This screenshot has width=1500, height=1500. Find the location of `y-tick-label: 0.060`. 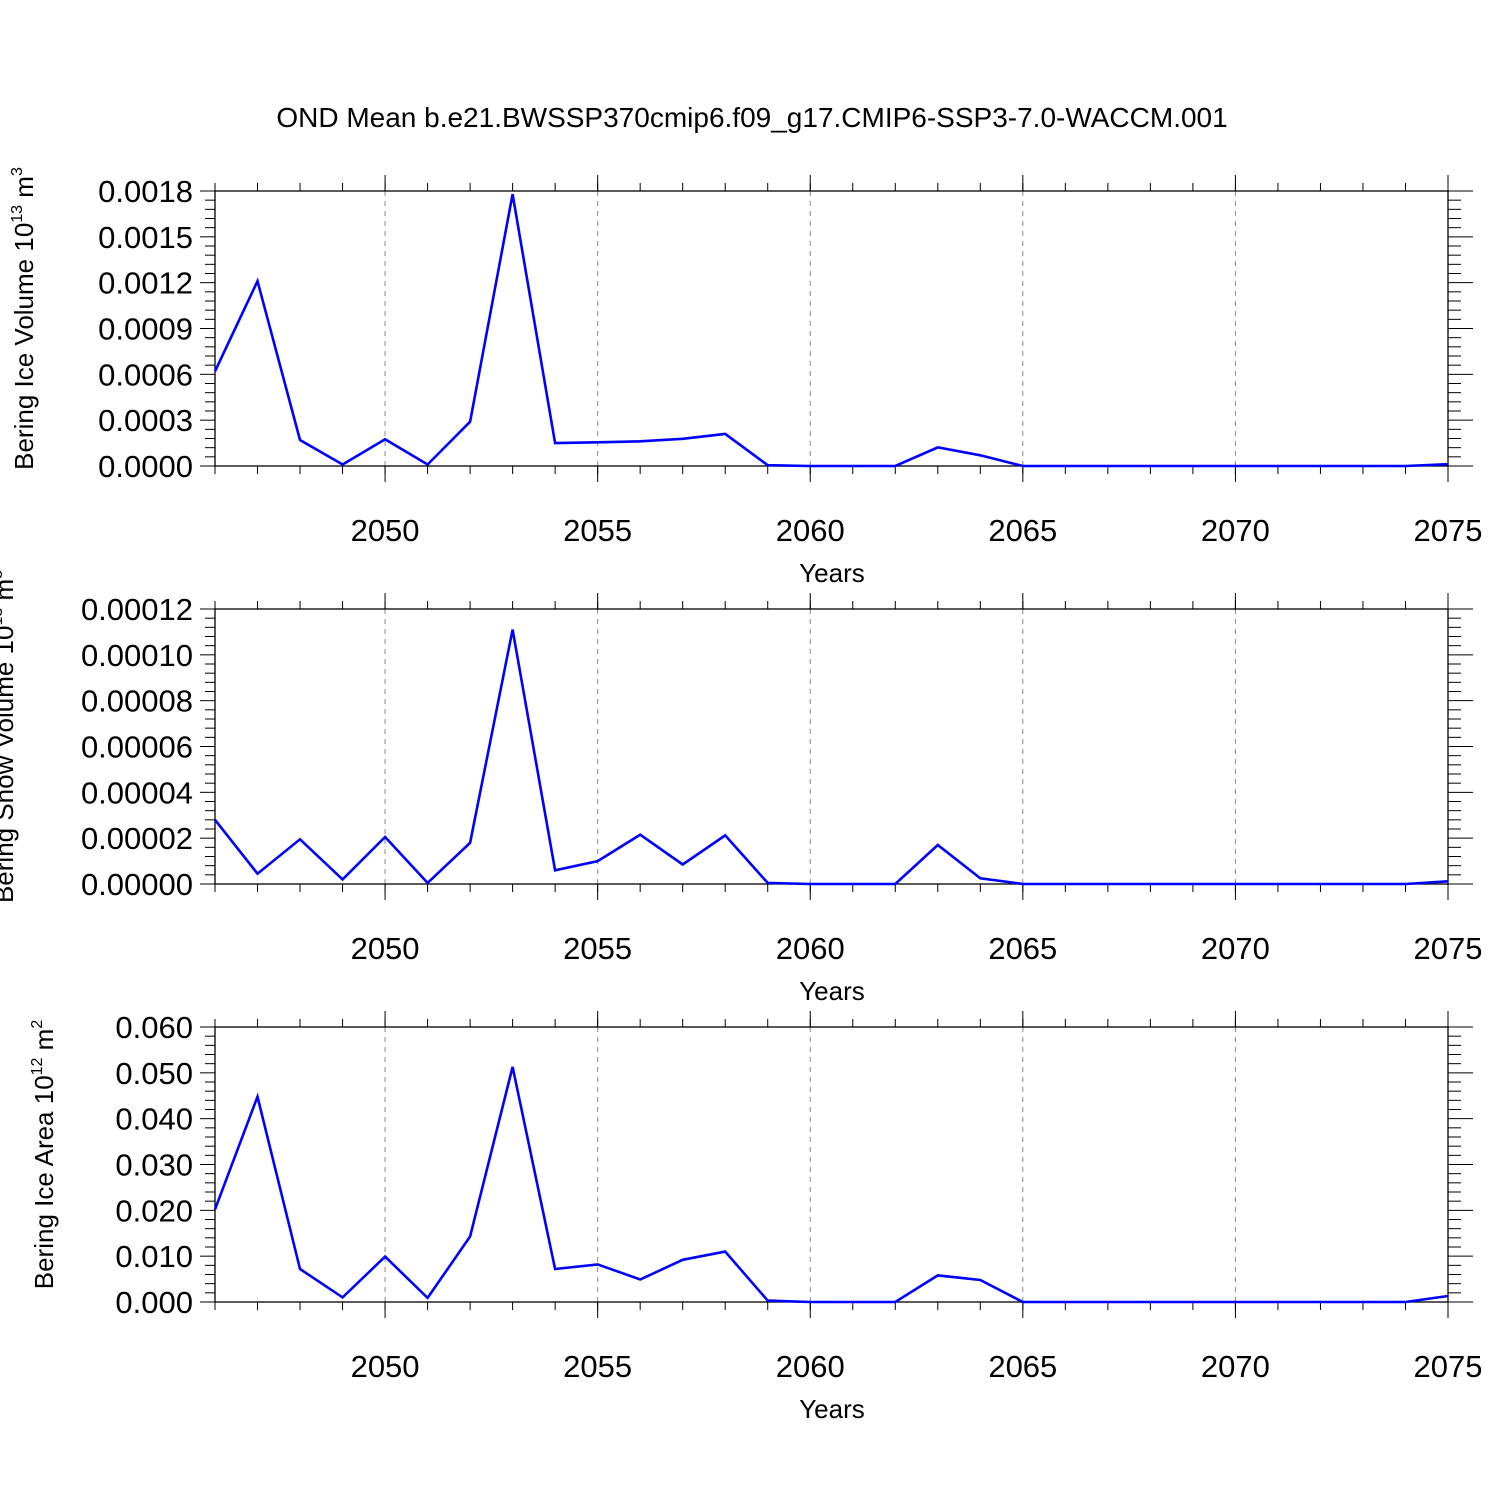

y-tick-label: 0.060 is located at coordinates (154, 1027).